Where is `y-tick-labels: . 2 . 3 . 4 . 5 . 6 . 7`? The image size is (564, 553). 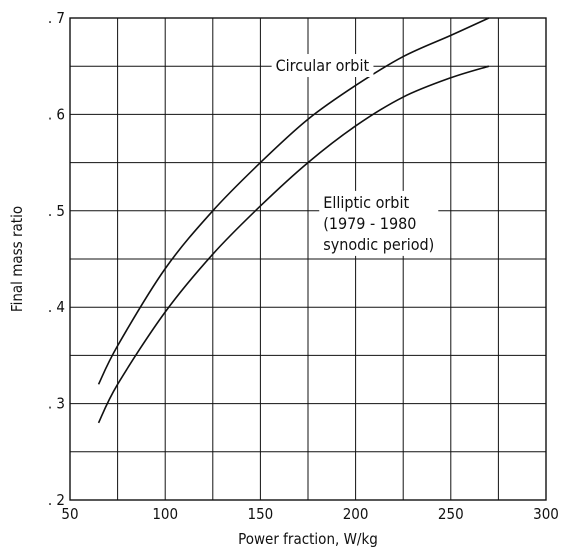
y-tick-labels: . 2 . 3 . 4 . 5 . 6 . 7 is located at coordinates (56, 259).